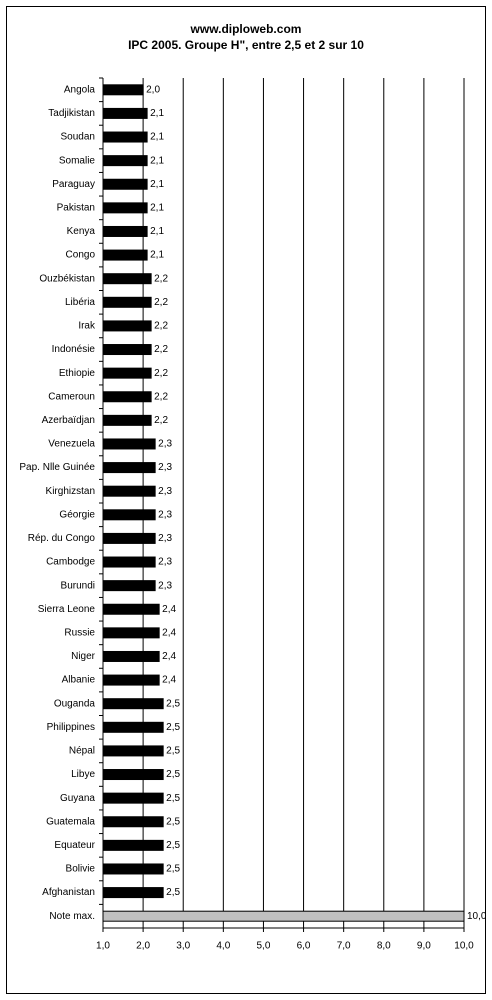  What do you see at coordinates (62, 538) in the screenshot?
I see `y-tick-label: Rép. du Congo` at bounding box center [62, 538].